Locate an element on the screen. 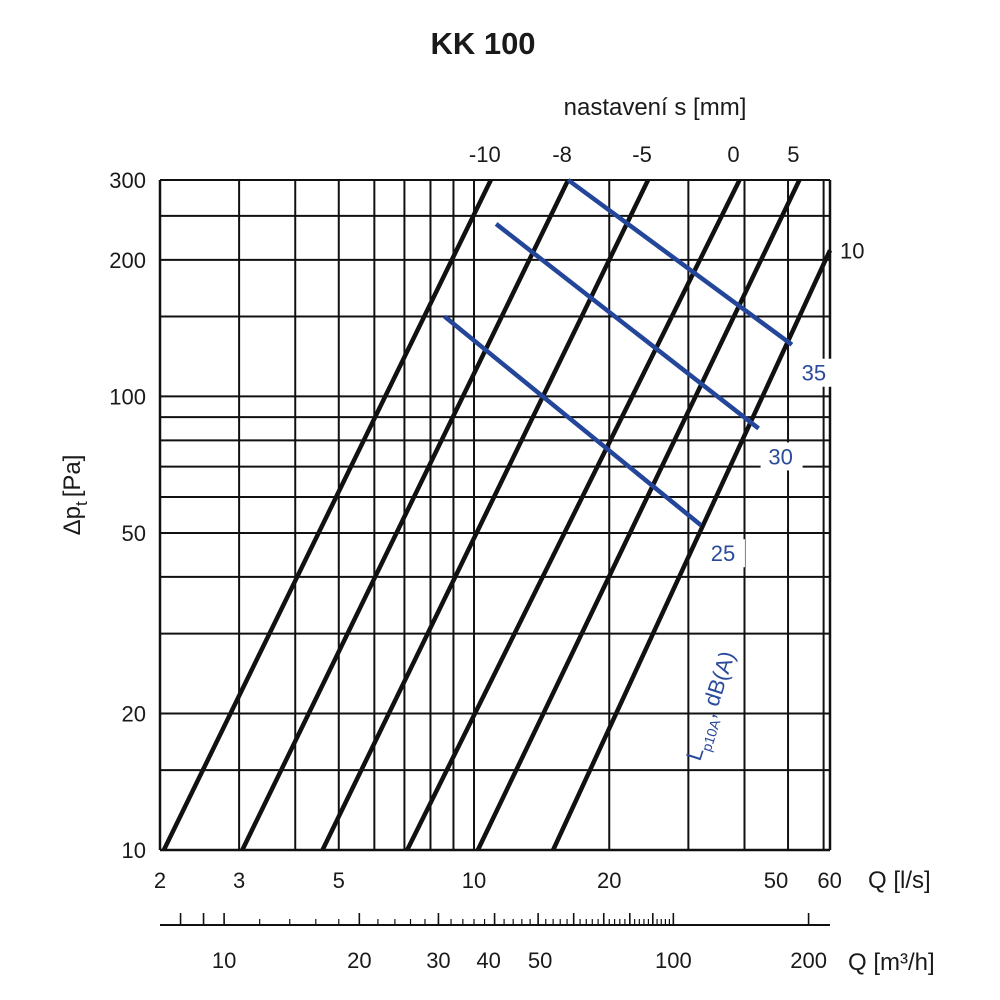  y-tick-label: 20 is located at coordinates (134, 713).